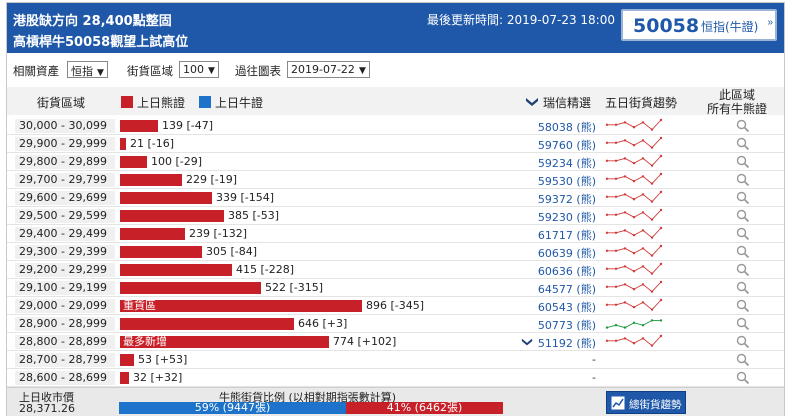  I want to click on price-range: 28,600 - 28,699, so click(65, 378).